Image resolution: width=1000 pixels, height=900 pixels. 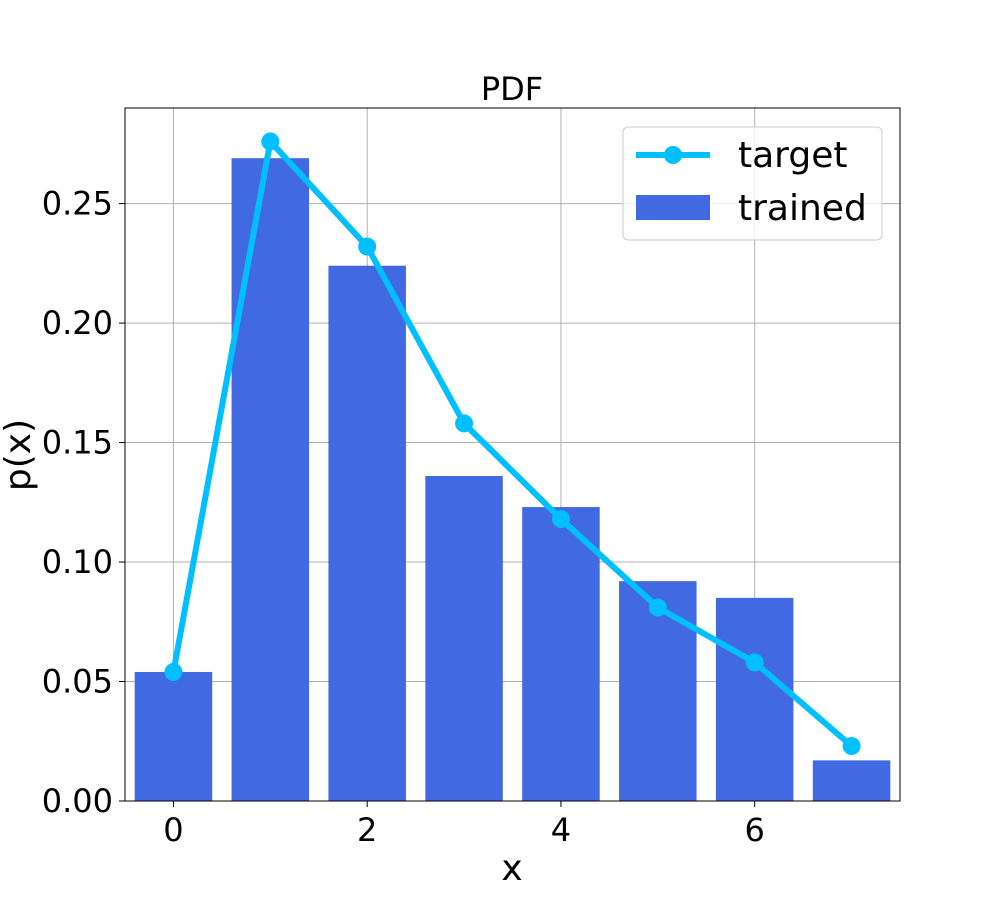 What do you see at coordinates (561, 830) in the screenshot?
I see `x-tick-label: 4` at bounding box center [561, 830].